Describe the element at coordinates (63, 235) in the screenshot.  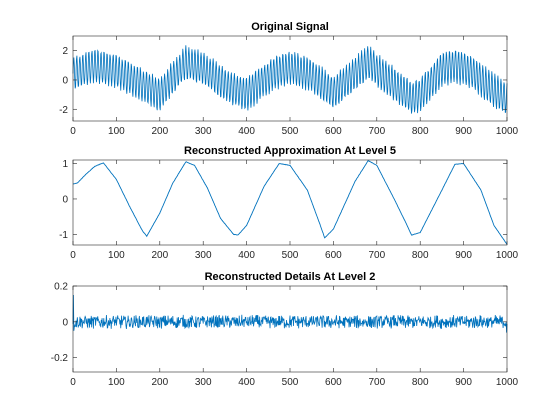
I see `y-tick-label: -1` at that location.